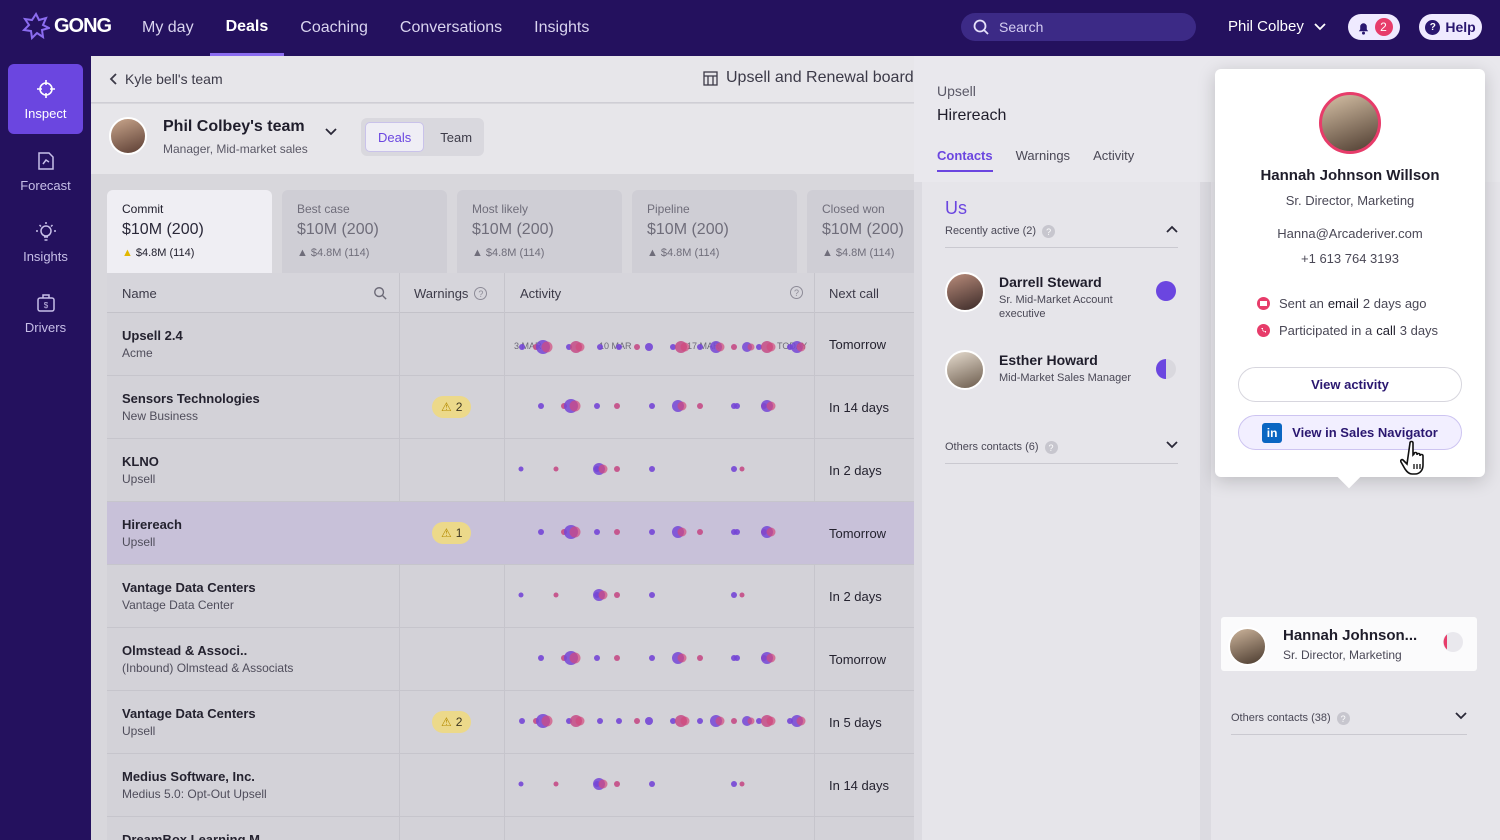 The width and height of the screenshot is (1500, 840). Describe the element at coordinates (510, 533) in the screenshot. I see `table-row: Hirereach Upsell ⚠ 1 Tomorrow` at that location.